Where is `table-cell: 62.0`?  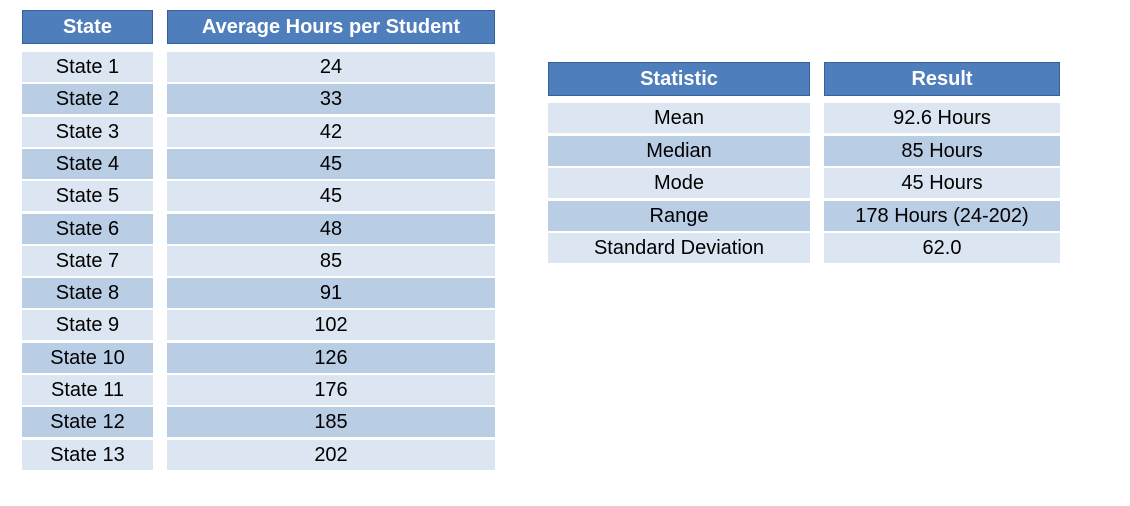
table-cell: 62.0 is located at coordinates (942, 248).